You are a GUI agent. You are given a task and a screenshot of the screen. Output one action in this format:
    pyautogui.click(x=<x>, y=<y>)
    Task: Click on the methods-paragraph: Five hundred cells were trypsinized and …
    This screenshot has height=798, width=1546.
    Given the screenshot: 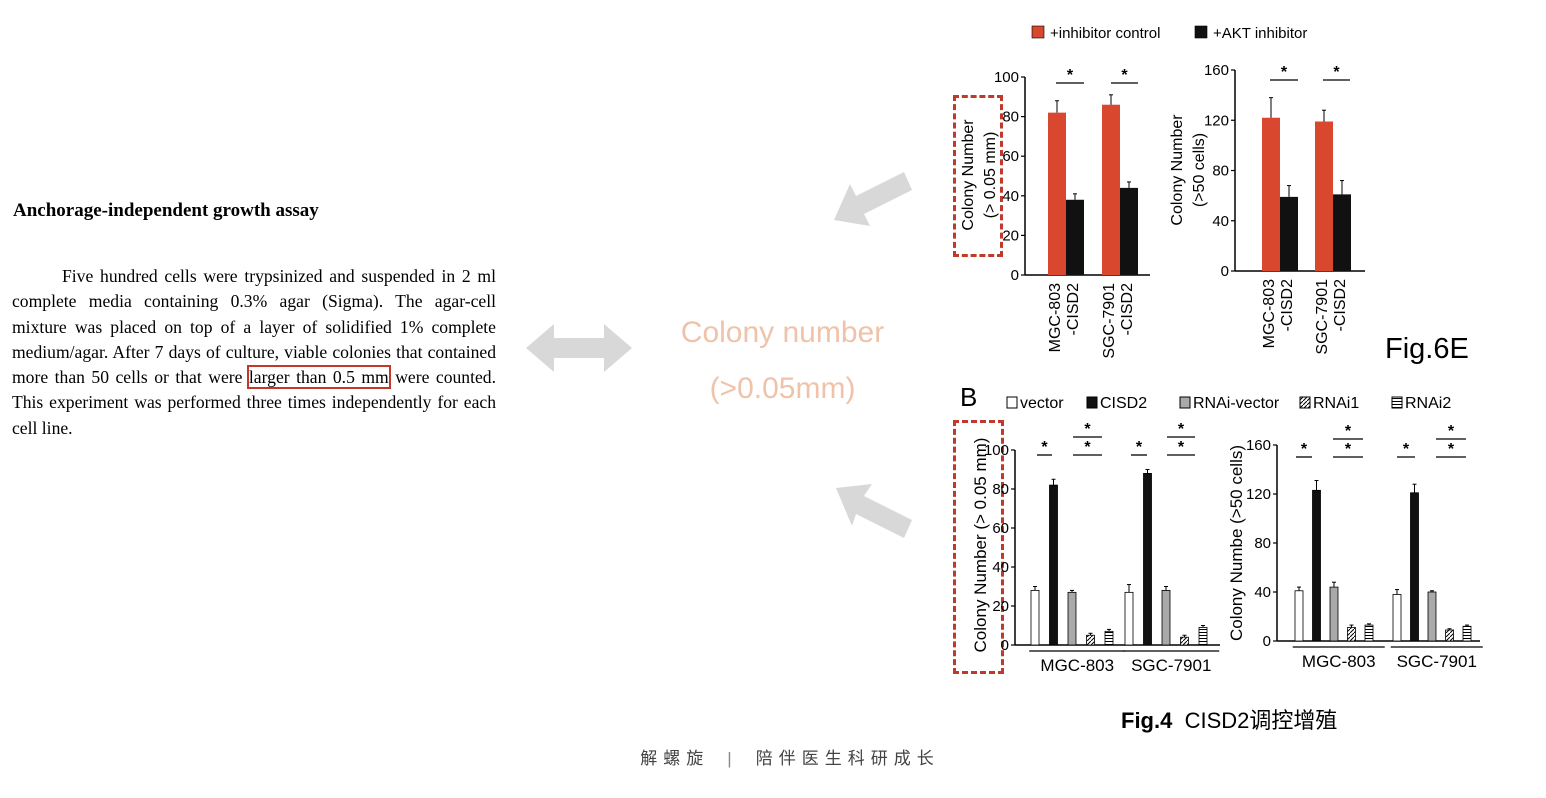 What is the action you would take?
    pyautogui.click(x=254, y=352)
    